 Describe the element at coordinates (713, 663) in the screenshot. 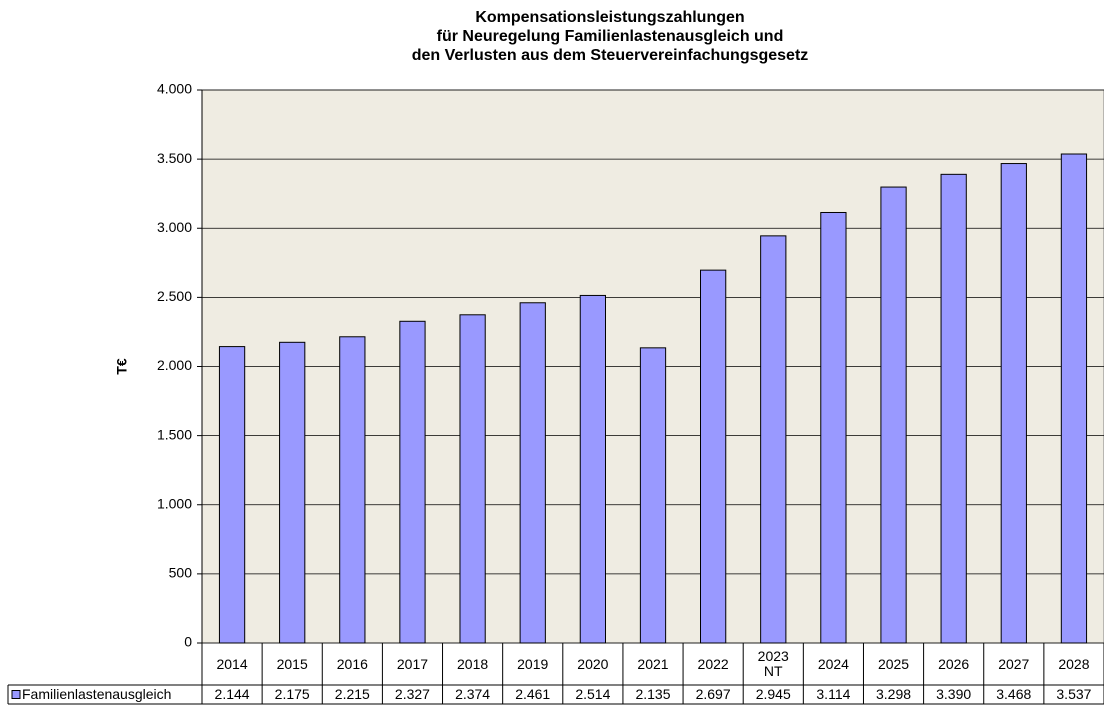

I see `x-tick-label: 2022` at that location.